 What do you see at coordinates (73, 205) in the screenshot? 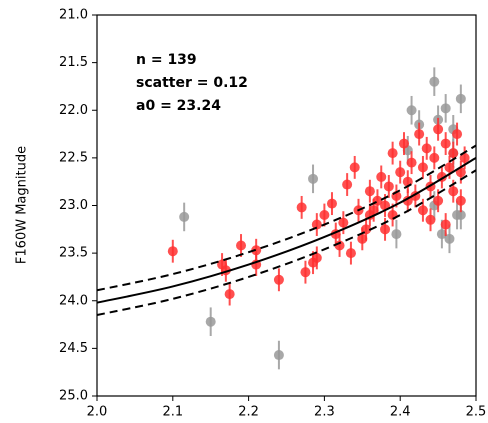
I see `y-tick-label: 23.0` at bounding box center [73, 205].